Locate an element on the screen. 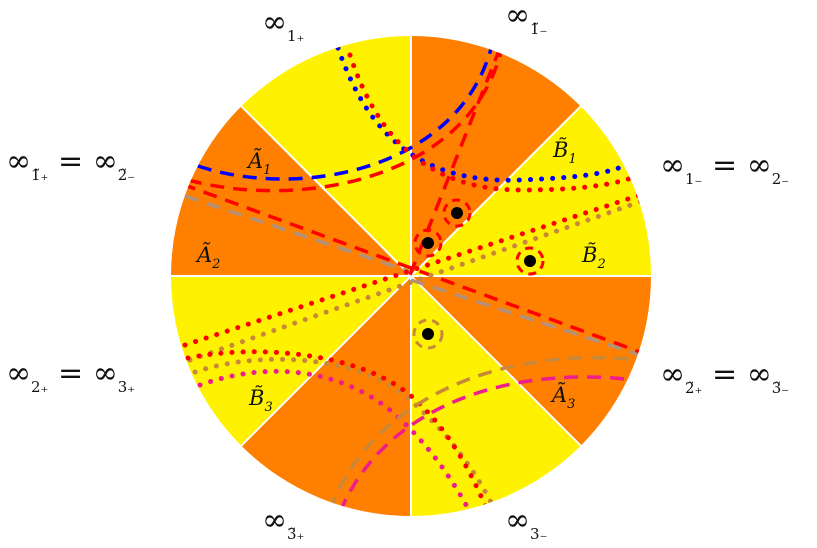 The image size is (817, 548). inf-bottom-left: ∞3̃₊ is located at coordinates (283, 523).